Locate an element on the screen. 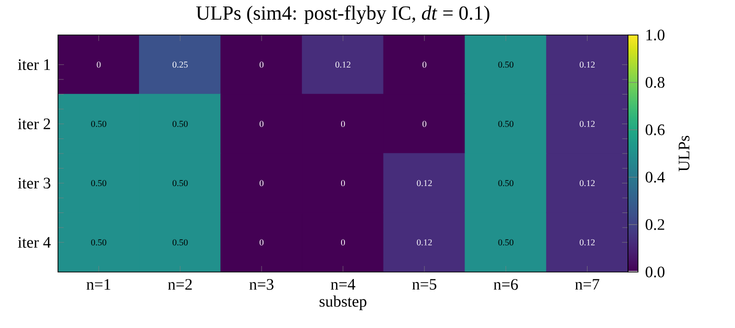 The height and width of the screenshot is (328, 735). x-tick-label: n=7 is located at coordinates (587, 284).